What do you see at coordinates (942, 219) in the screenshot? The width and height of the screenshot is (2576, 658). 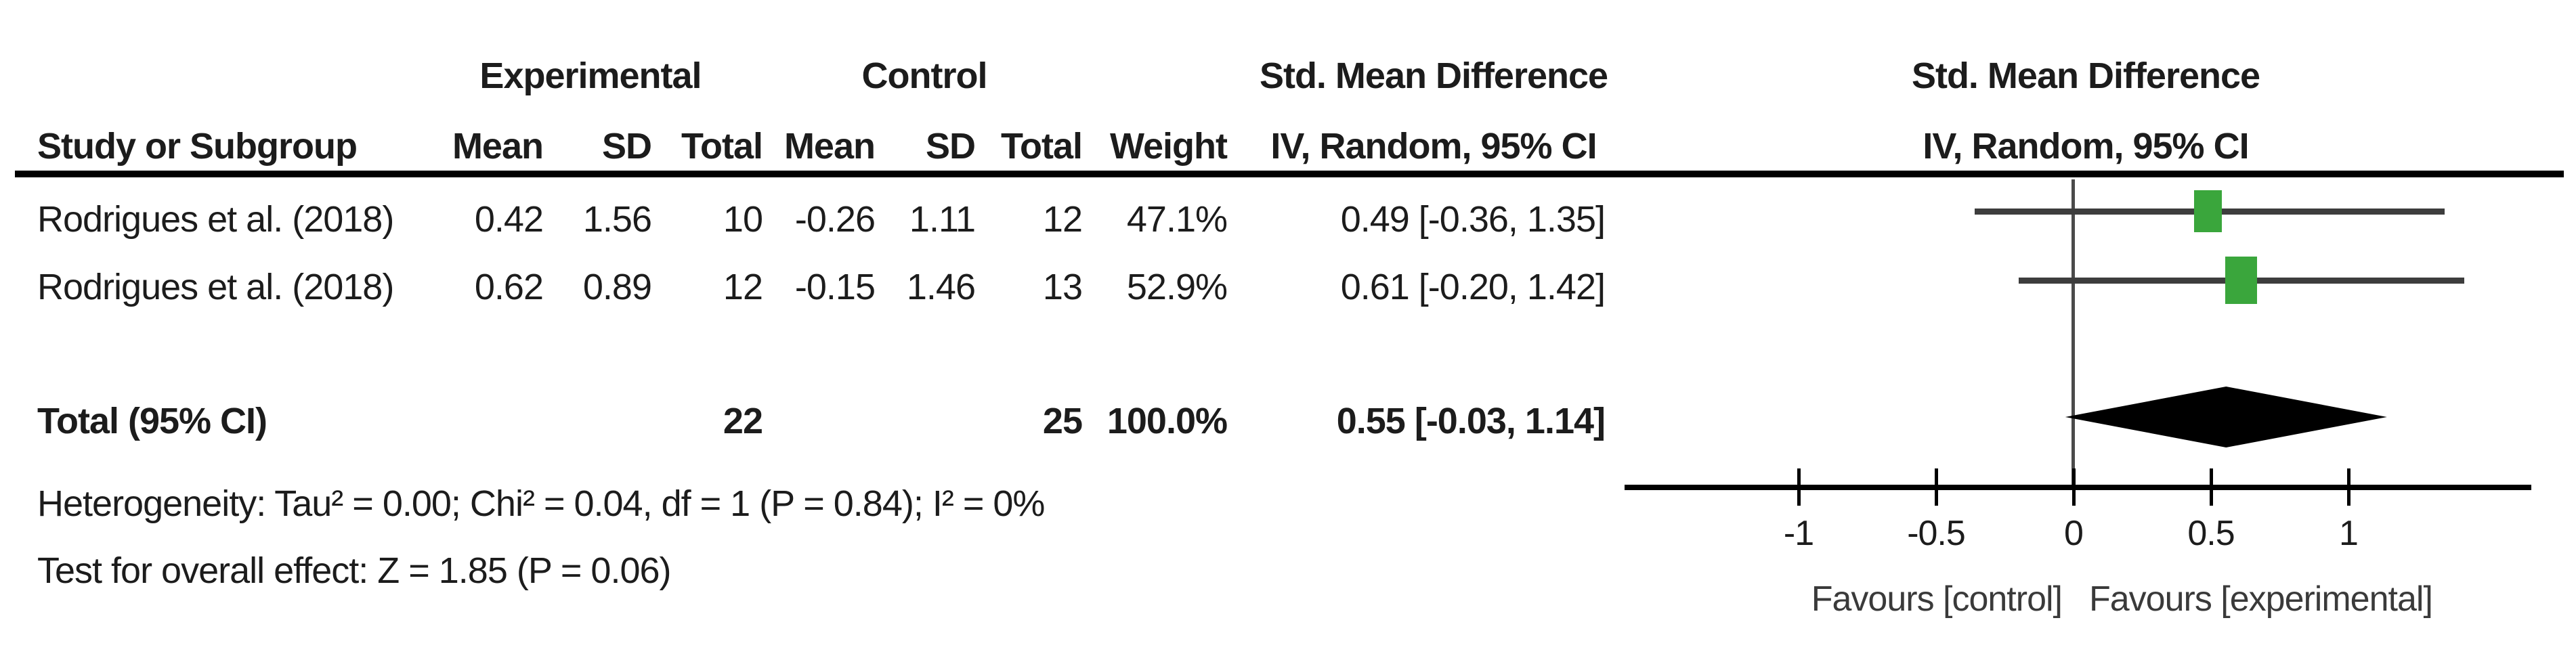 I see `ctrl-sd-value: 1.11` at bounding box center [942, 219].